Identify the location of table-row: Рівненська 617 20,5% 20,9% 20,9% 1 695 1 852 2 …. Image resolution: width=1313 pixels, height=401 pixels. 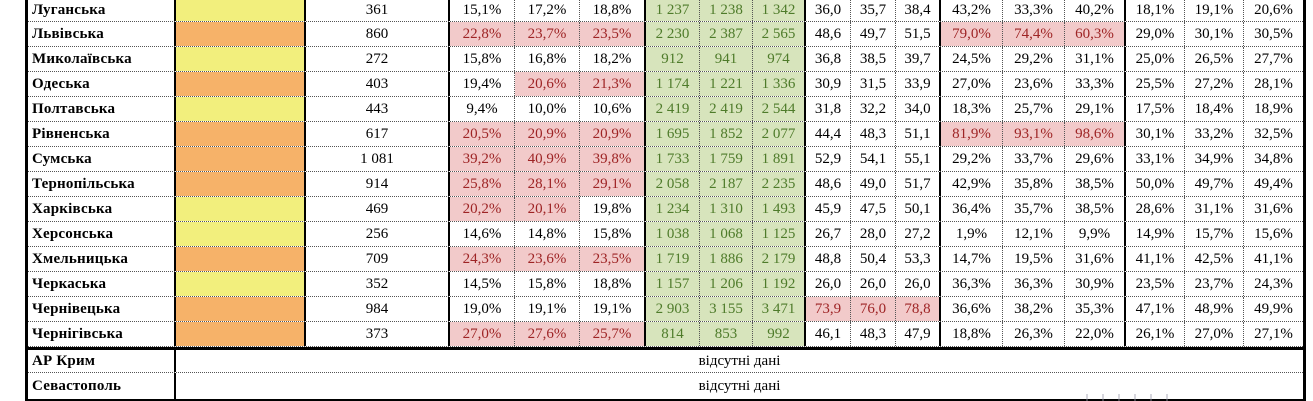
(665, 134).